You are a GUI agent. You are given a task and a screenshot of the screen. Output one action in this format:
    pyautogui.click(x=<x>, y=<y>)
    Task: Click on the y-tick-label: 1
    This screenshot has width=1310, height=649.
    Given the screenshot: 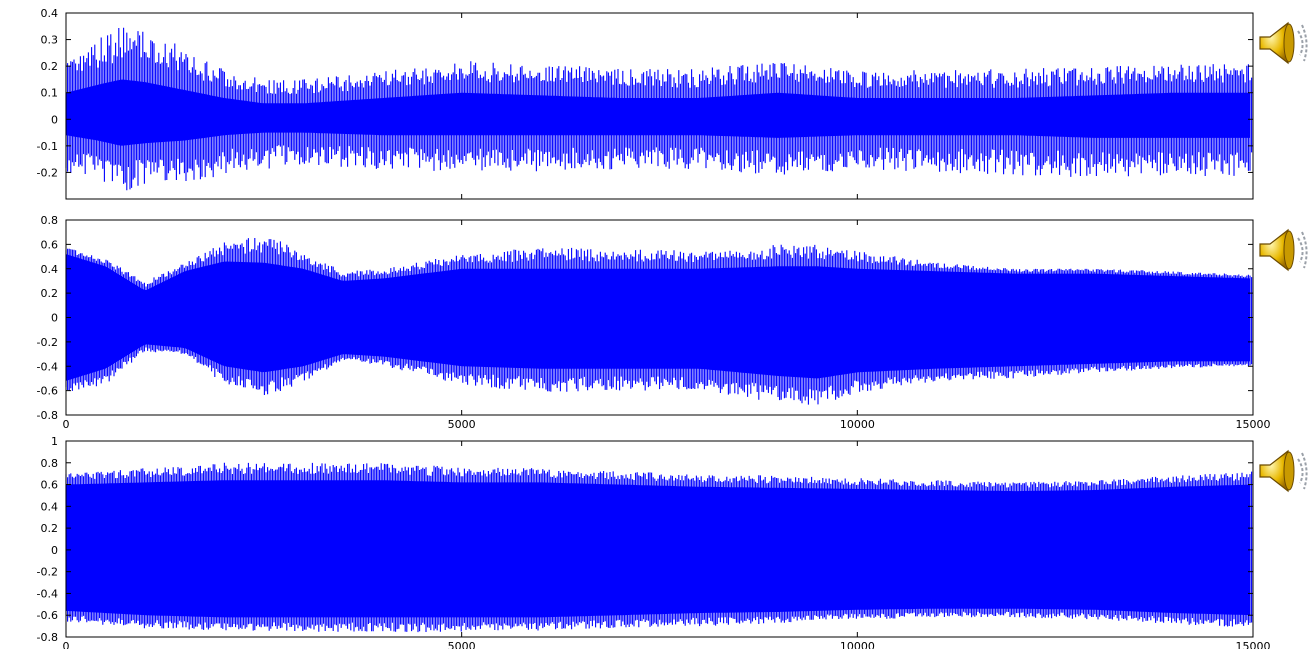 What is the action you would take?
    pyautogui.click(x=54, y=441)
    